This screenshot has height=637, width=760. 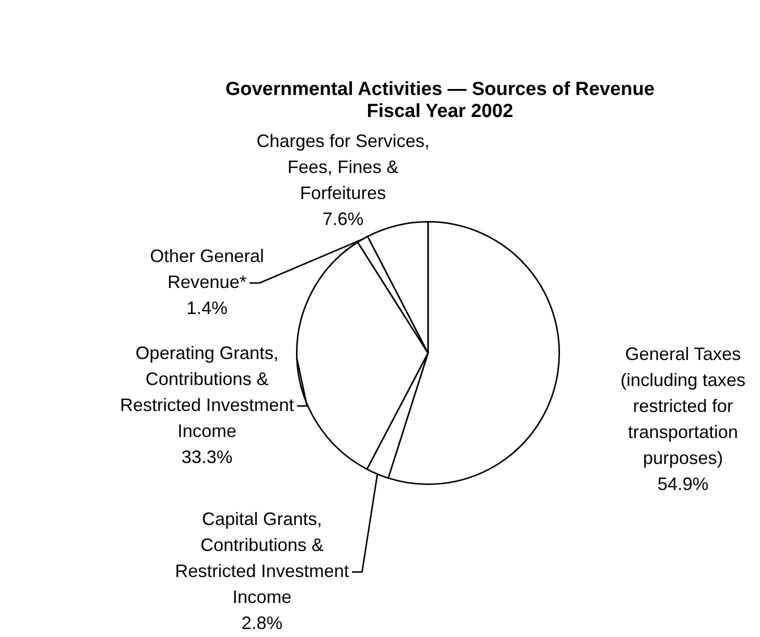 I want to click on data-label: 1.4%, so click(x=207, y=308).